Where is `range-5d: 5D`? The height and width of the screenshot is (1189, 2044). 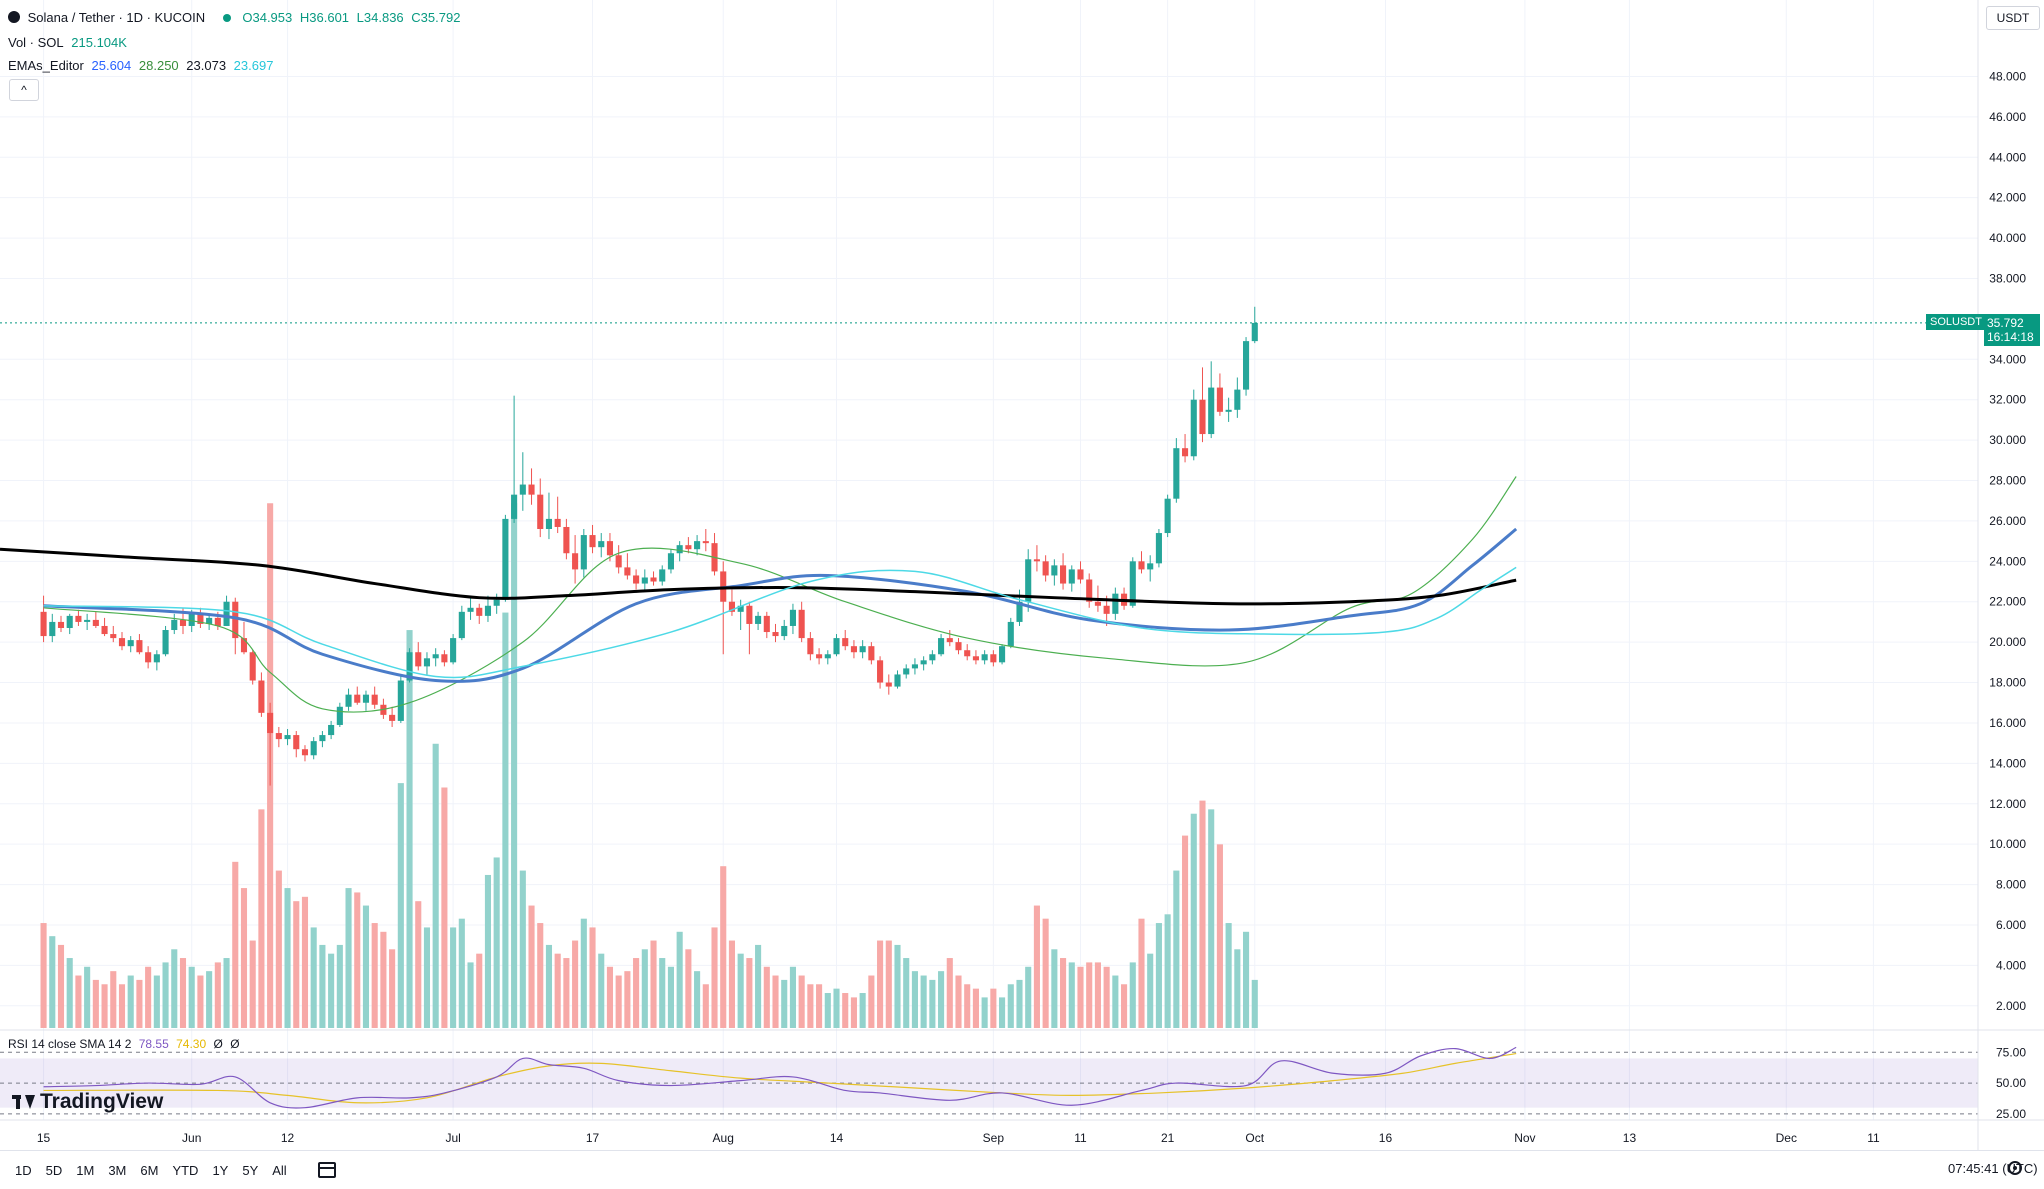
range-5d: 5D is located at coordinates (54, 1170).